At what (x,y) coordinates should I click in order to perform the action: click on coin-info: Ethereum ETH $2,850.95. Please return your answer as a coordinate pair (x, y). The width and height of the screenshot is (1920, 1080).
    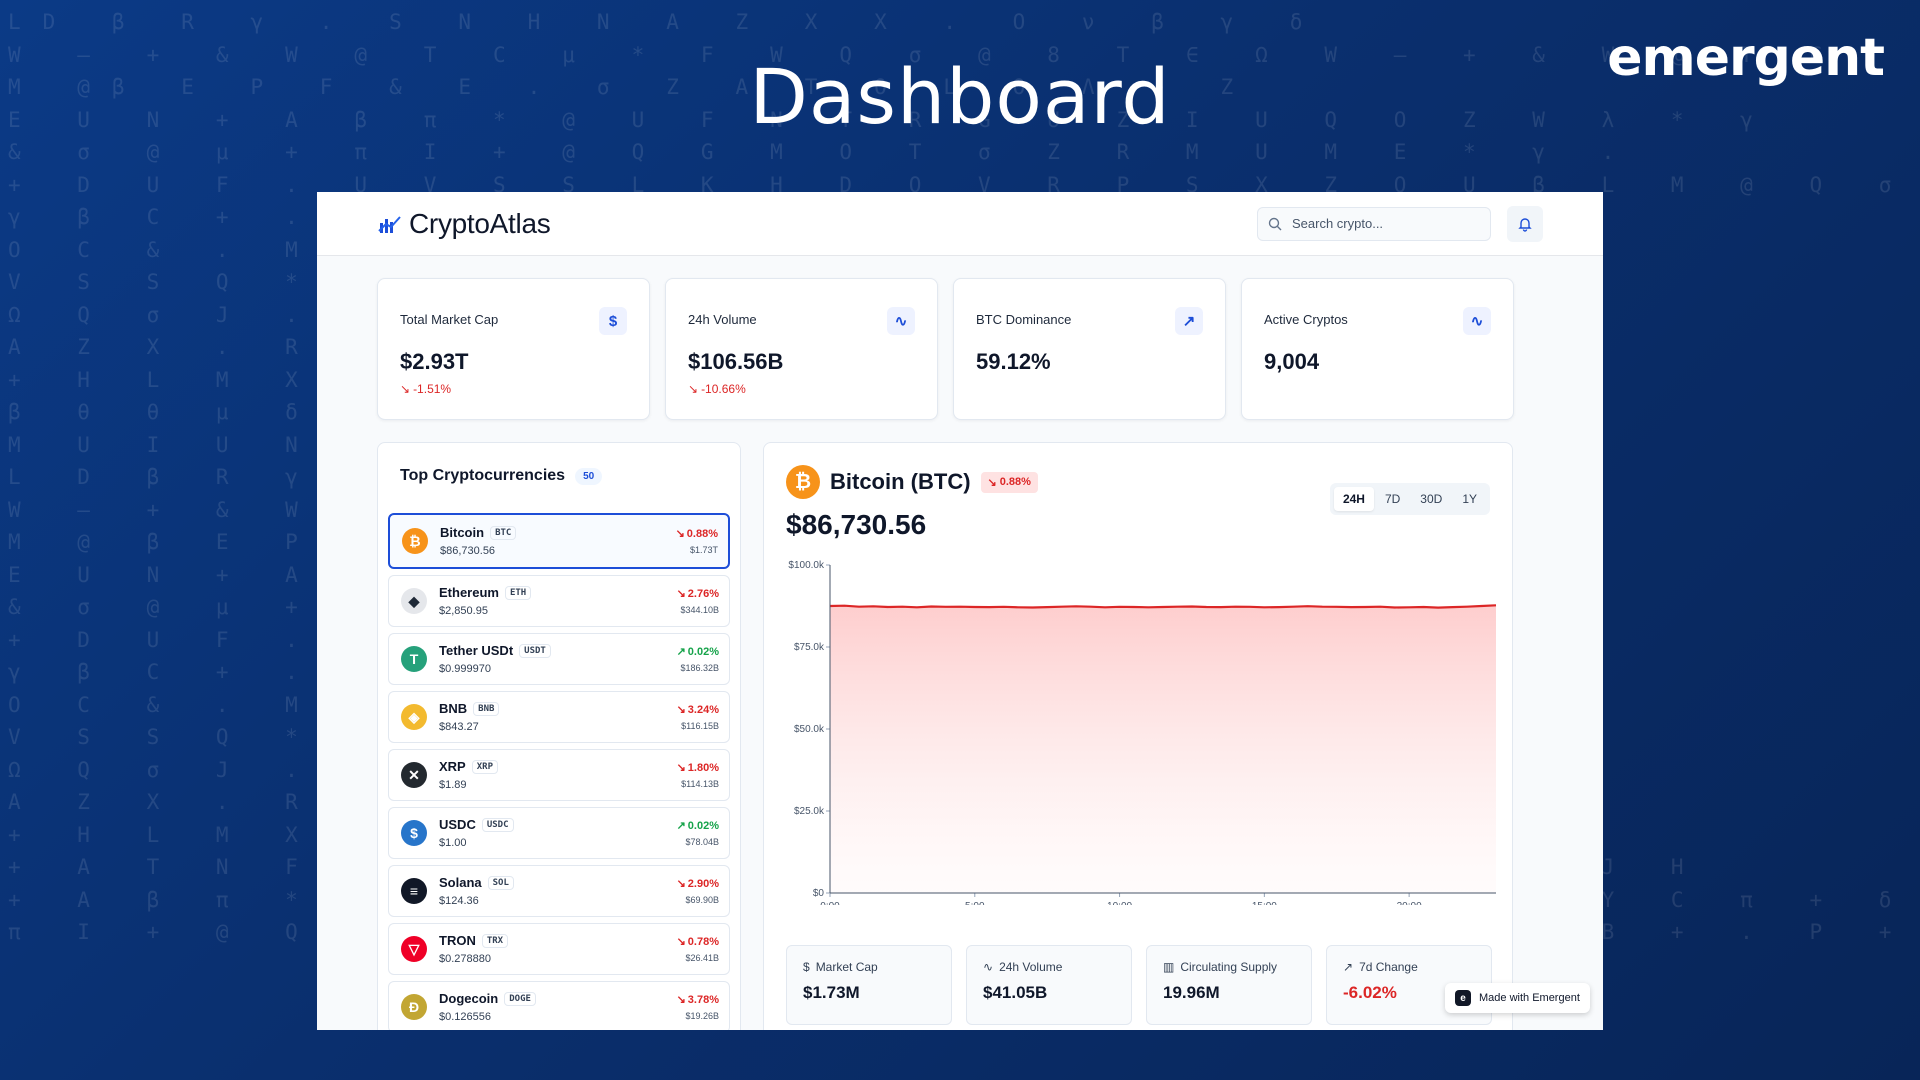
    Looking at the image, I should click on (558, 601).